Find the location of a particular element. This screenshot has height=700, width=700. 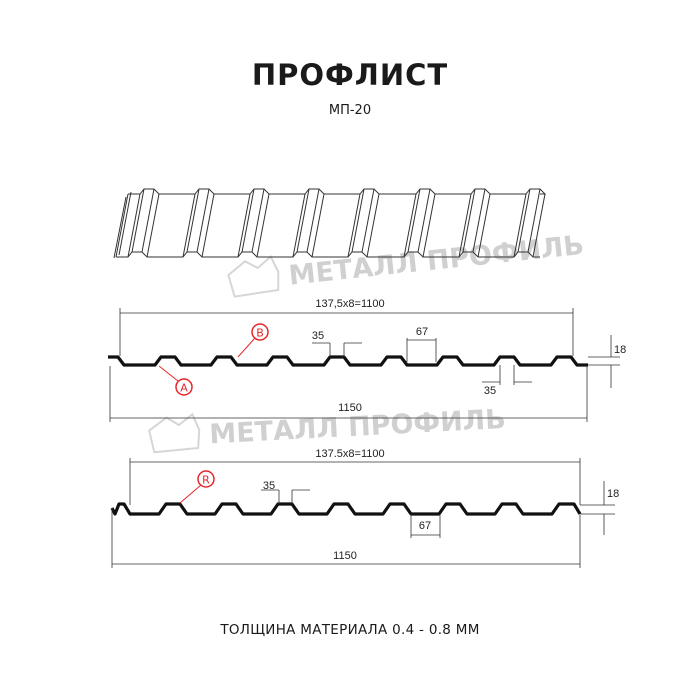

watermark-text: МЕТАЛЛ ПРОФИЛЬ is located at coordinates (436, 261).